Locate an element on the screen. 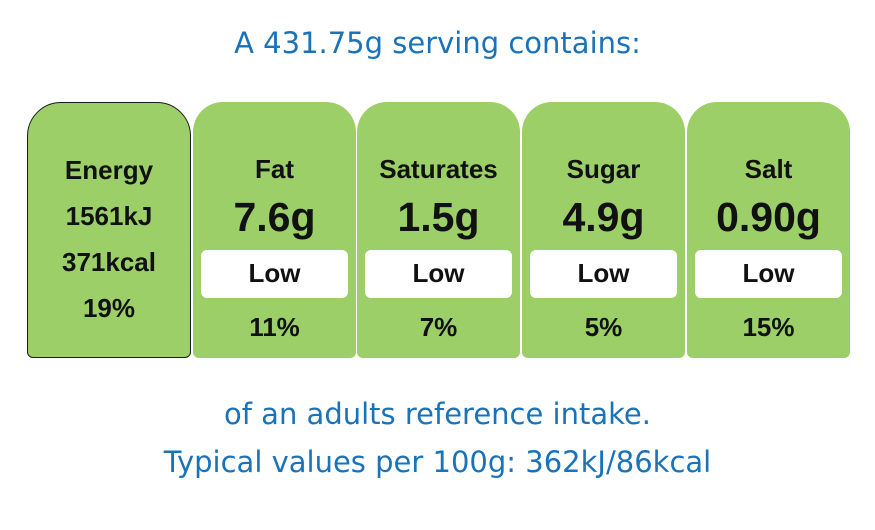 Image resolution: width=875 pixels, height=530 pixels. sugar-amount: 4.9g is located at coordinates (603, 217).